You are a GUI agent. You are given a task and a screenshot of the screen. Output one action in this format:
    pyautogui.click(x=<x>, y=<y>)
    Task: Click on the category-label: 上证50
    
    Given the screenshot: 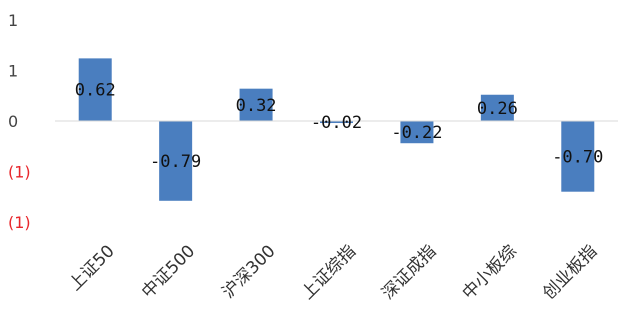 What is the action you would take?
    pyautogui.click(x=91, y=267)
    